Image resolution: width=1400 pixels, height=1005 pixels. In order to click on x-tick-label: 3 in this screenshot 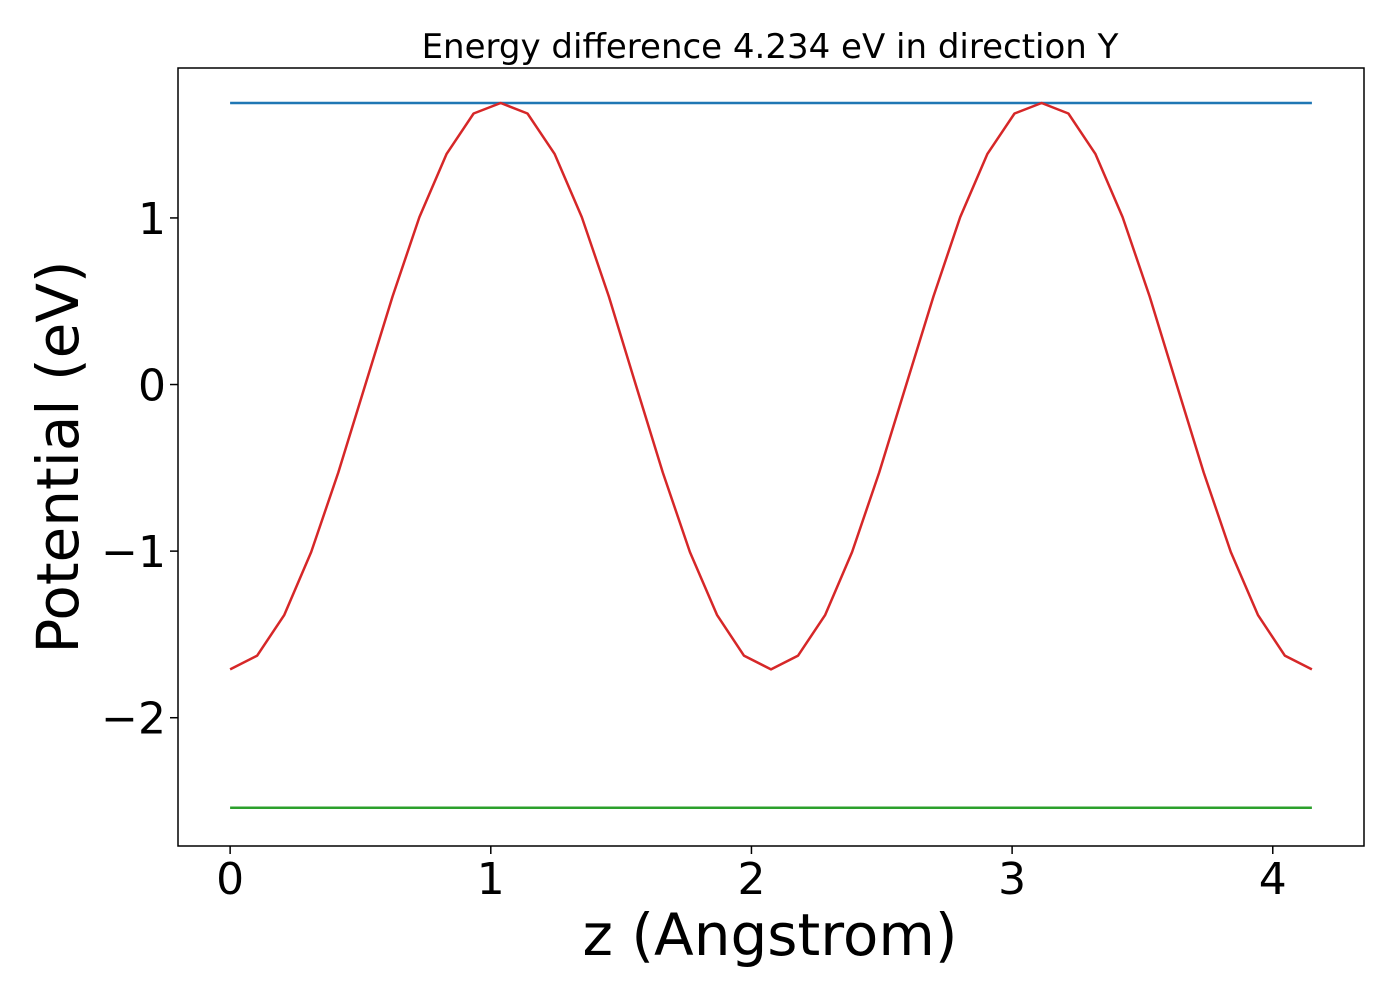, I will do `click(1012, 879)`.